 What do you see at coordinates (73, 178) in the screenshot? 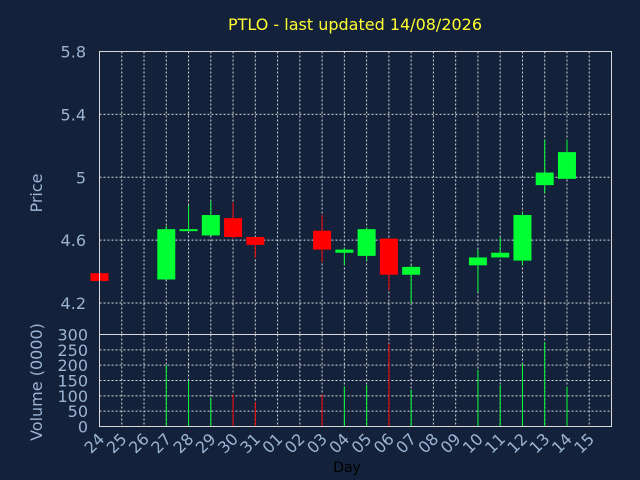
I see `price-tick-labels: 4.2 4.6 5 5.4 5.8` at bounding box center [73, 178].